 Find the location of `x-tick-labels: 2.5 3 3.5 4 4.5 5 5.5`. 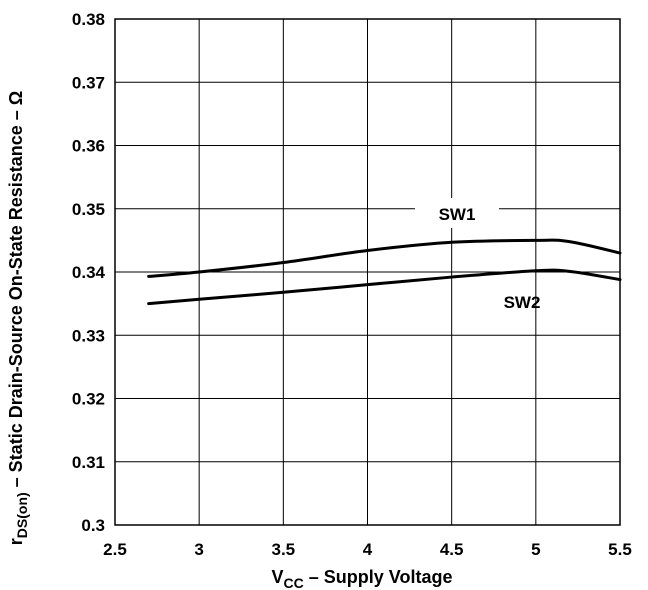

x-tick-labels: 2.5 3 3.5 4 4.5 5 5.5 is located at coordinates (367, 549).